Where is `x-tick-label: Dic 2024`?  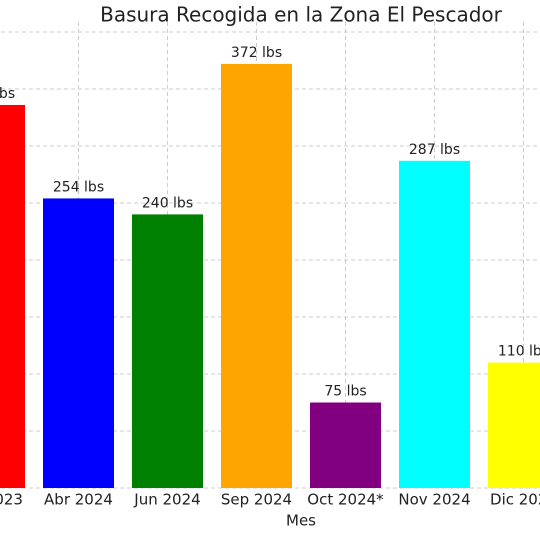 x-tick-label: Dic 2024 is located at coordinates (515, 500).